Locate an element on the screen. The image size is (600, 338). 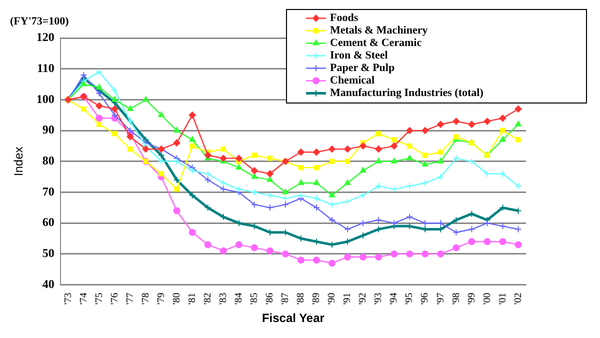
y-tick-label: 40 is located at coordinates (48, 283).